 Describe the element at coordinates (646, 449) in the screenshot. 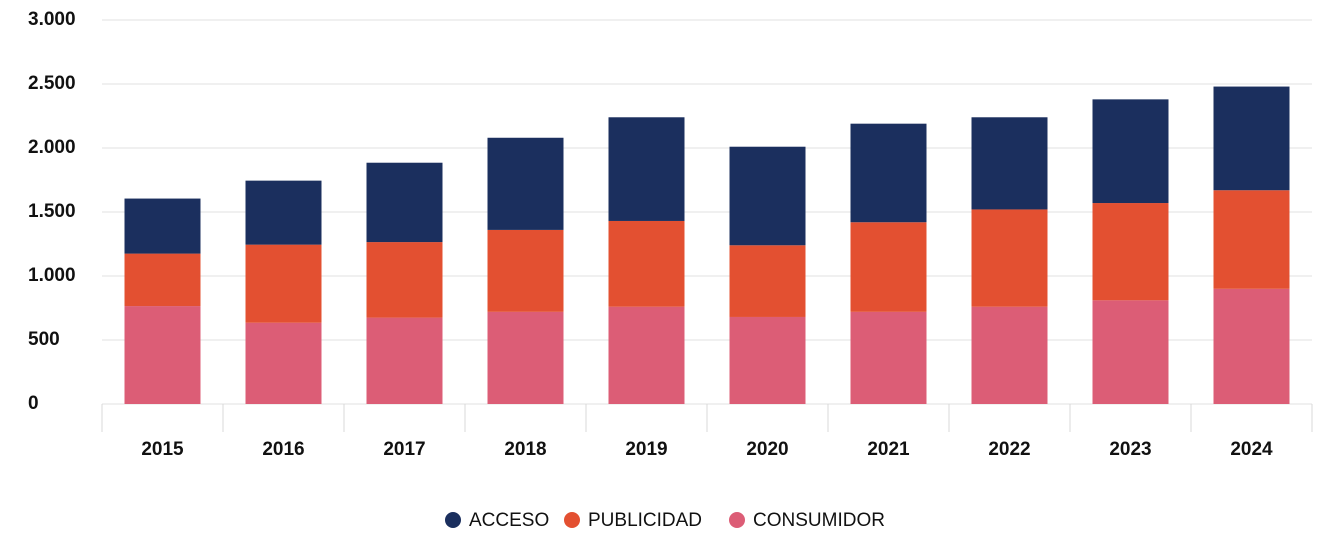

I see `x-tick-label: 2019` at that location.